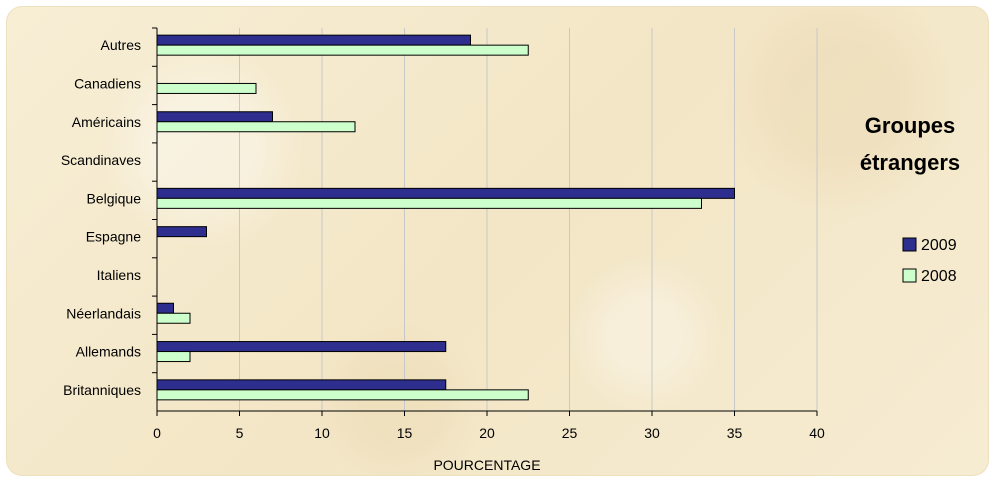 This screenshot has width=997, height=482. I want to click on x-tick-label-40: 40, so click(817, 433).